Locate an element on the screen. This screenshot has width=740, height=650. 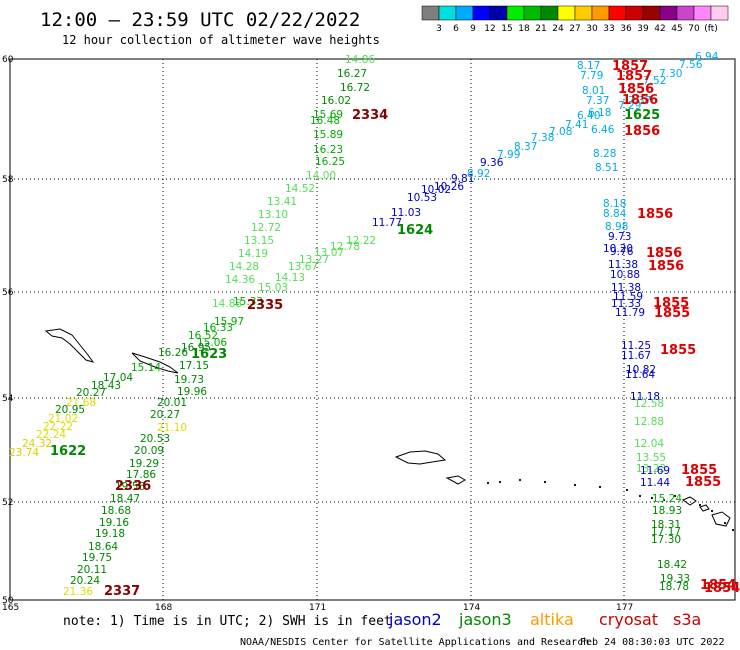
swh-label-left-track: 20.24 is located at coordinates (85, 581).